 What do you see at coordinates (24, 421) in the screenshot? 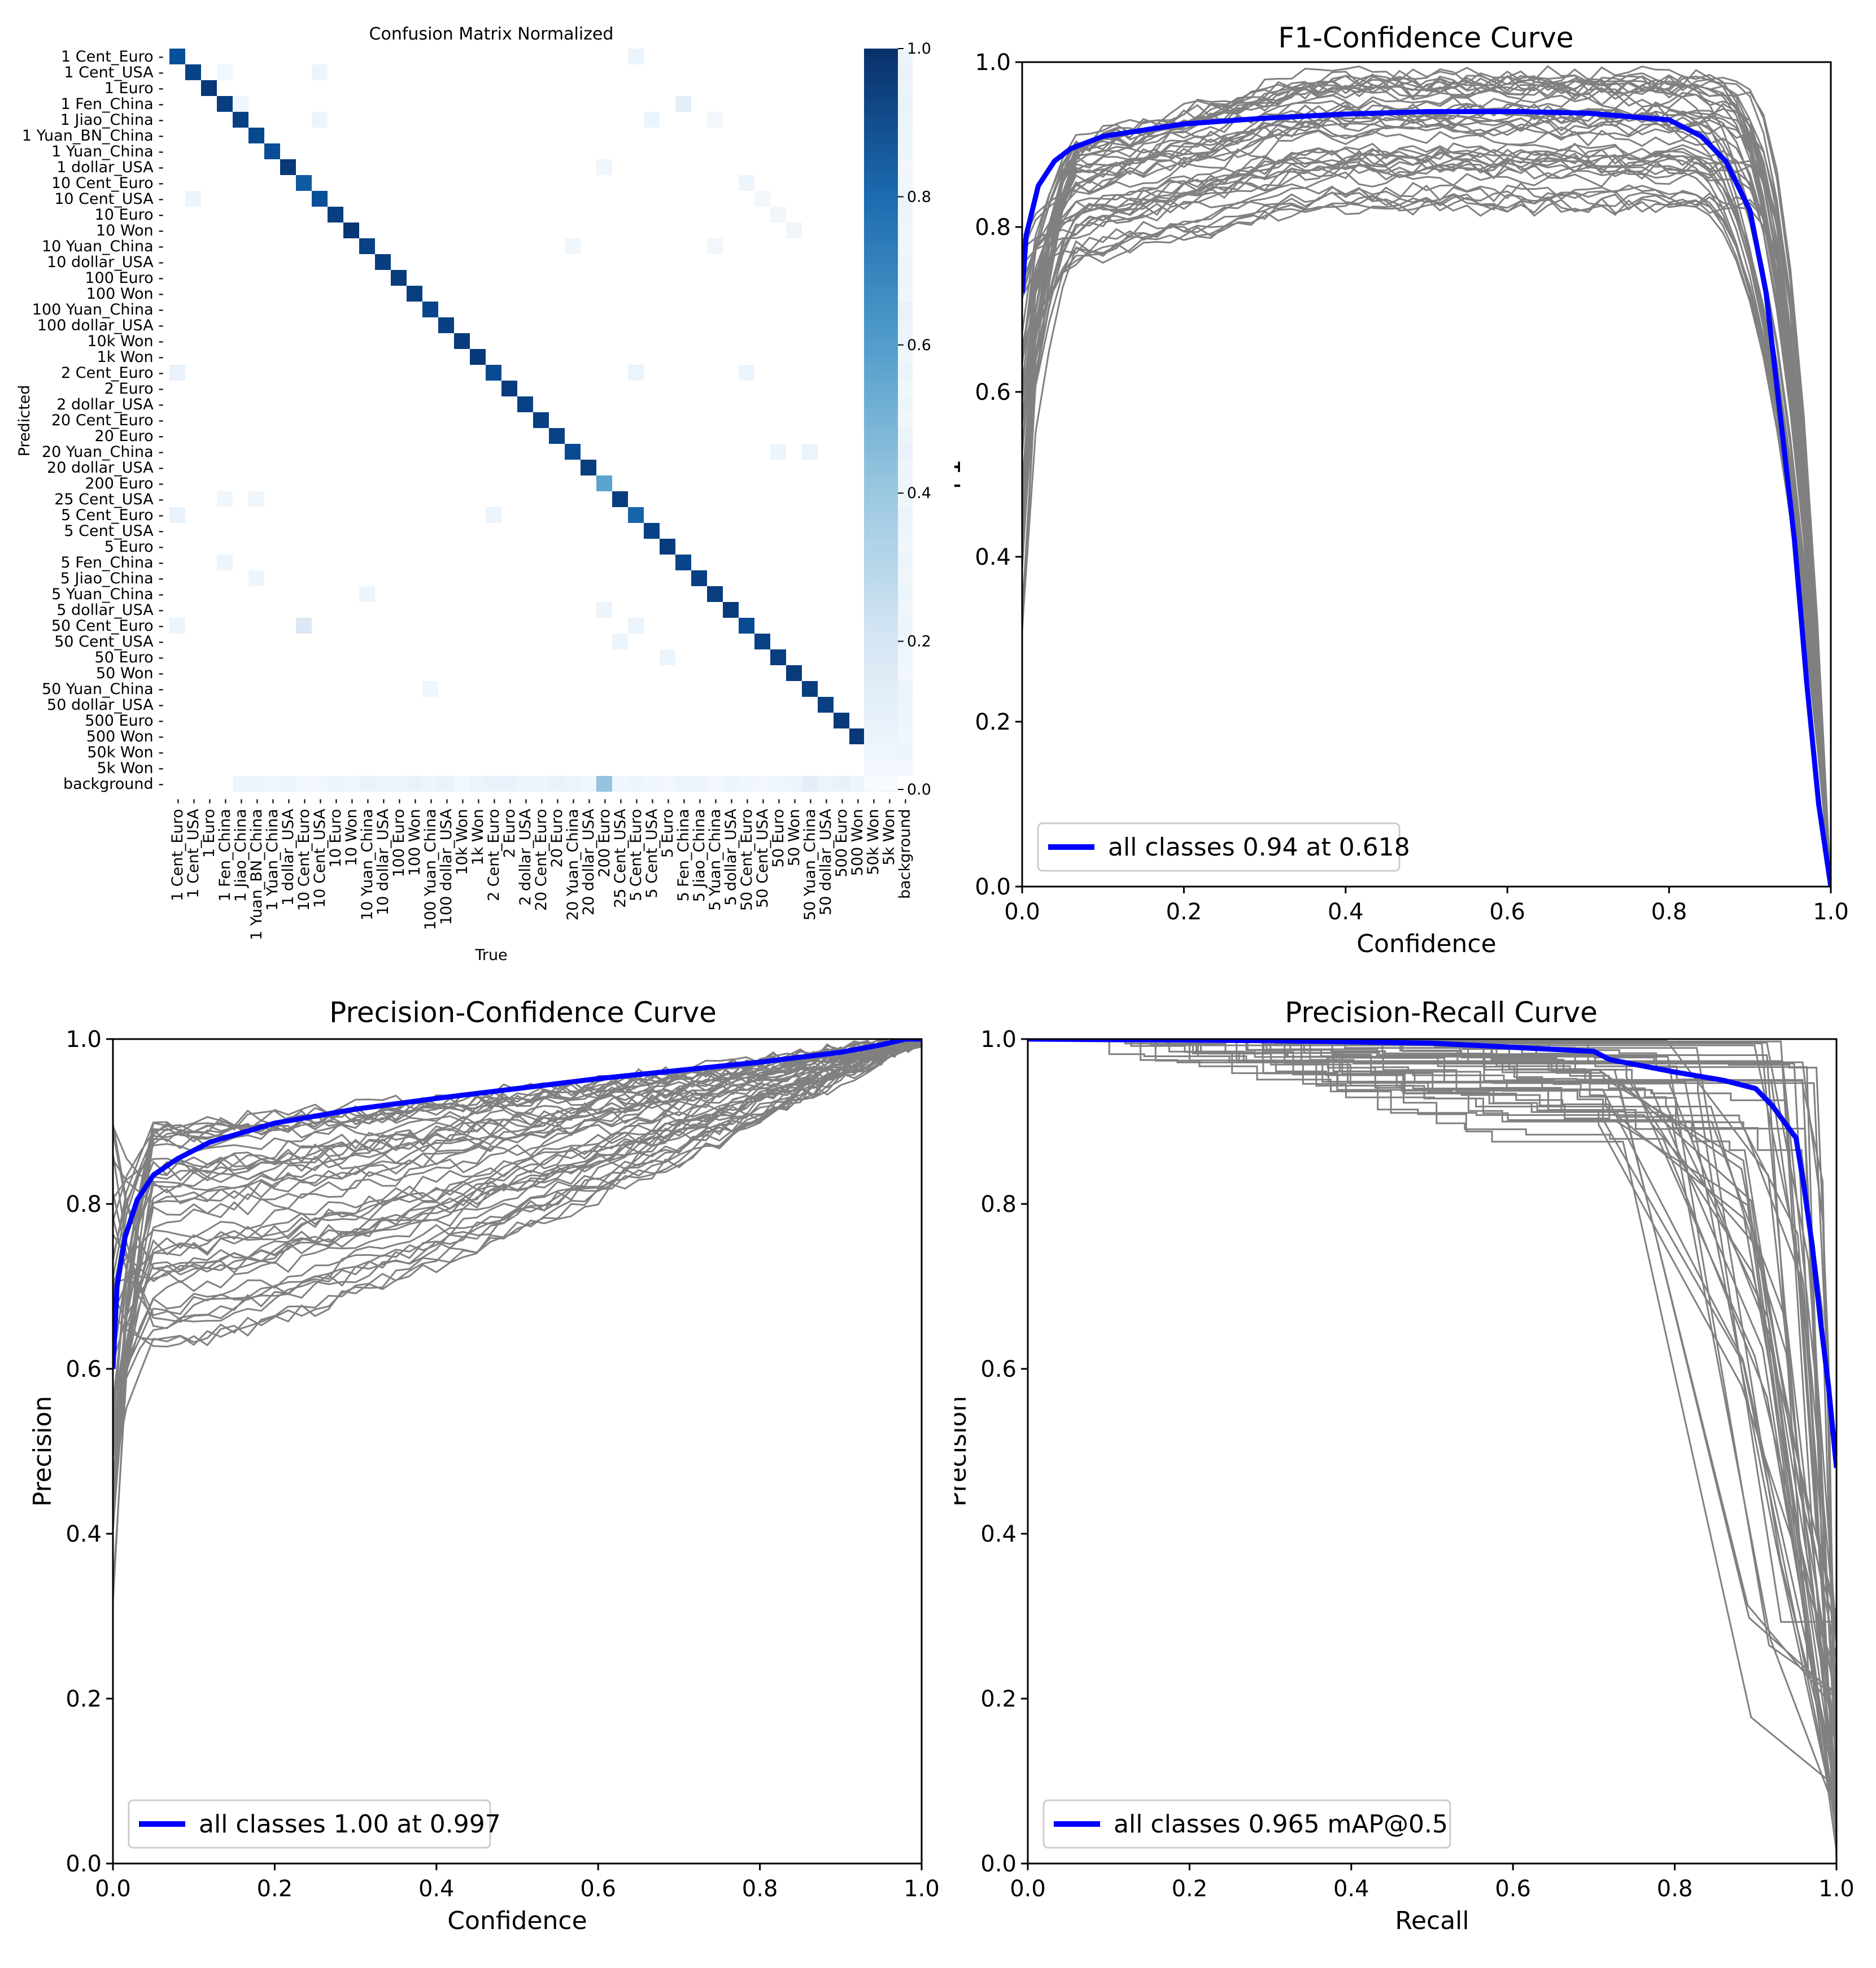
I see `cm-ylabel: Predicted` at bounding box center [24, 421].